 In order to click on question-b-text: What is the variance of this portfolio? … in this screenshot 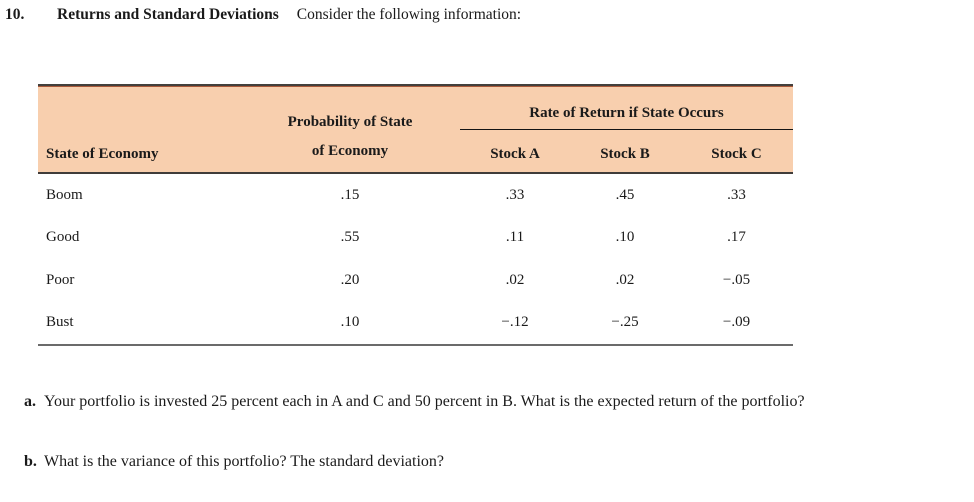, I will do `click(244, 461)`.